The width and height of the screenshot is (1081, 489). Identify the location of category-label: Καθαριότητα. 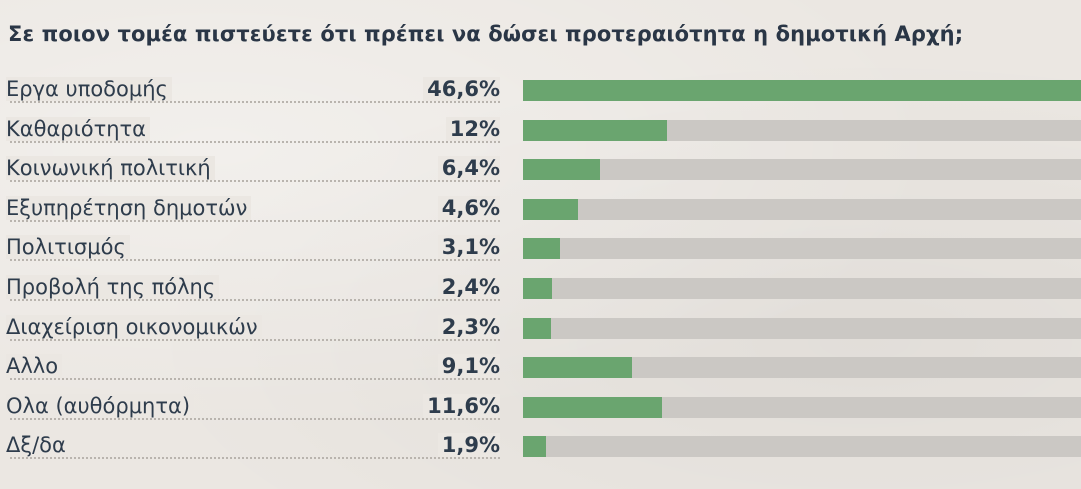
(78, 128).